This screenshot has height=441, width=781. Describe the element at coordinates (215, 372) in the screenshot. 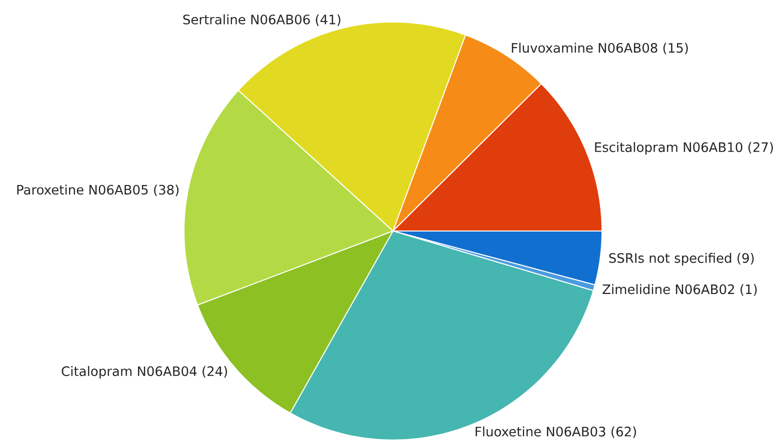

I see `data-label: (24)` at that location.